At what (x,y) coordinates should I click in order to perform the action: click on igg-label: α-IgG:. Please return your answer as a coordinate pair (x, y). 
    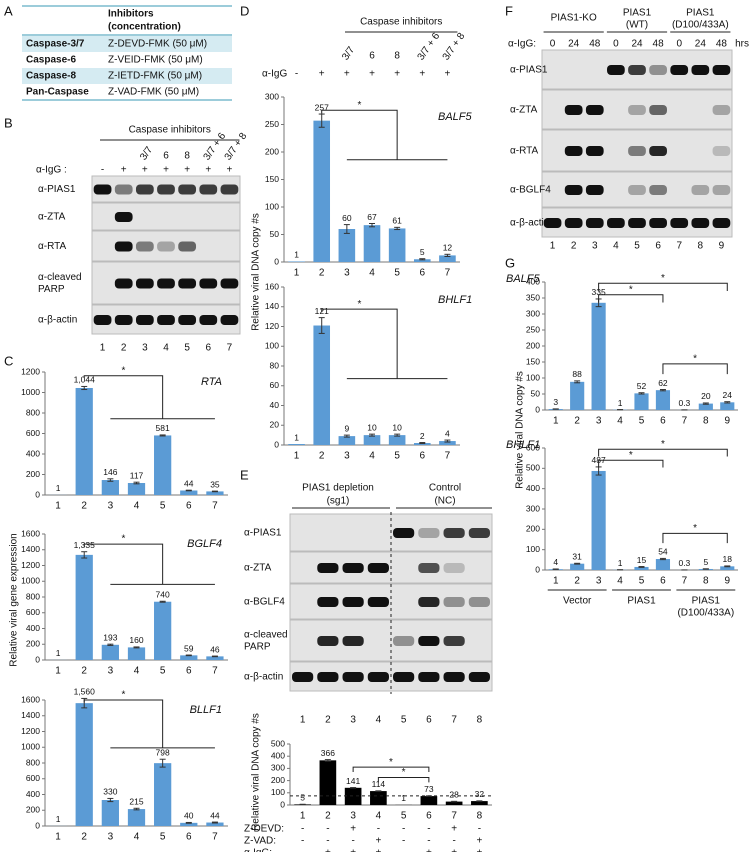
    Looking at the image, I should click on (522, 44).